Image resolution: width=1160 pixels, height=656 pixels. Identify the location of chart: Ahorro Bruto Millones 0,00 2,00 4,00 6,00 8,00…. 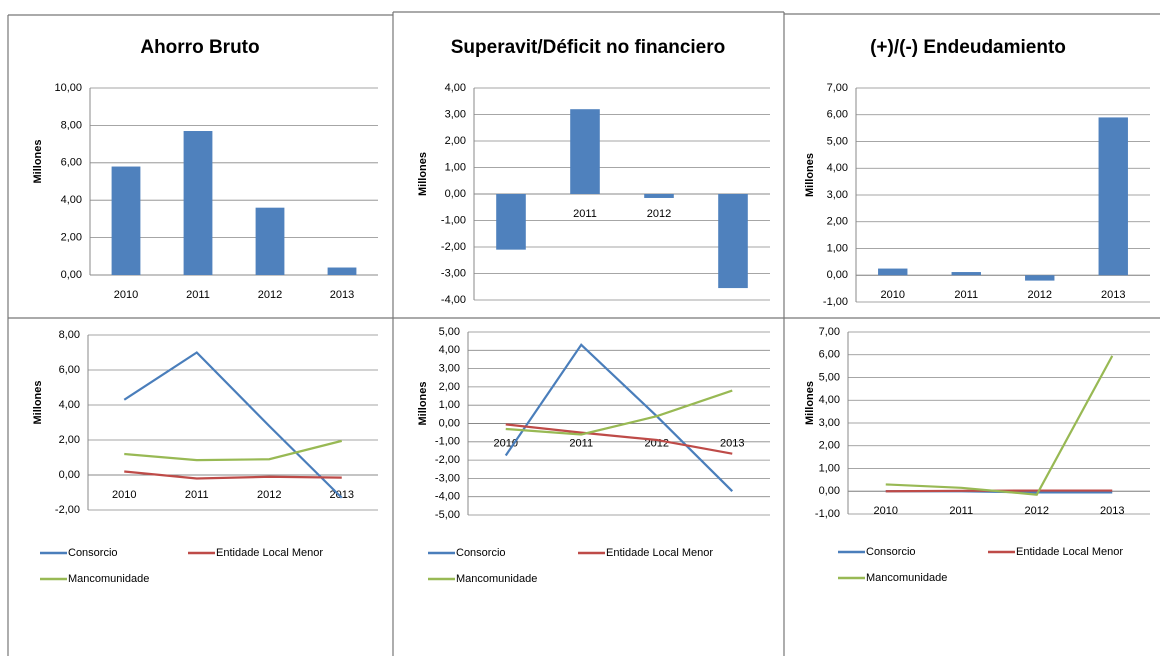
(205, 169).